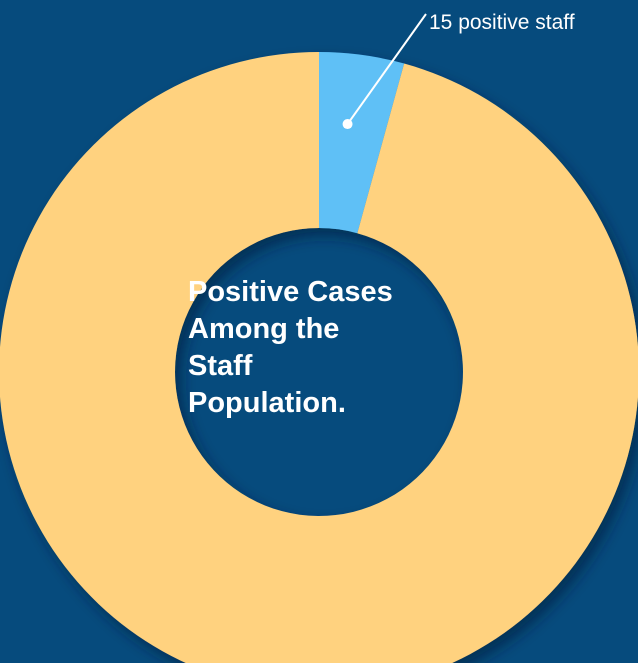 This screenshot has height=663, width=638. I want to click on annotation-leader-line, so click(386, 69).